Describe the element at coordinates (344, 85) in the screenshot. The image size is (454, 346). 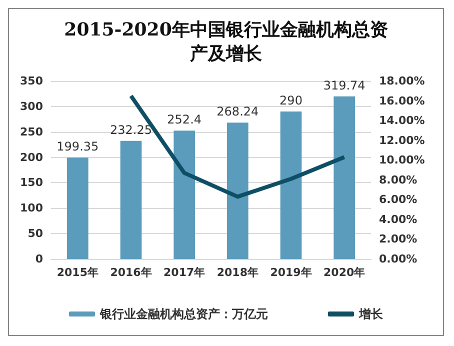
I see `data-label: 319.74` at that location.